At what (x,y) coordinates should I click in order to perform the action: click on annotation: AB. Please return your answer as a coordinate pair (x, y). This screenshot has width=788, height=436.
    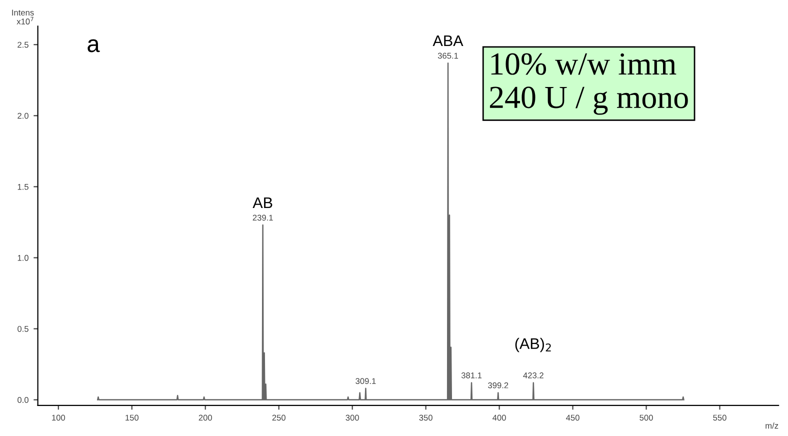
    Looking at the image, I should click on (262, 202).